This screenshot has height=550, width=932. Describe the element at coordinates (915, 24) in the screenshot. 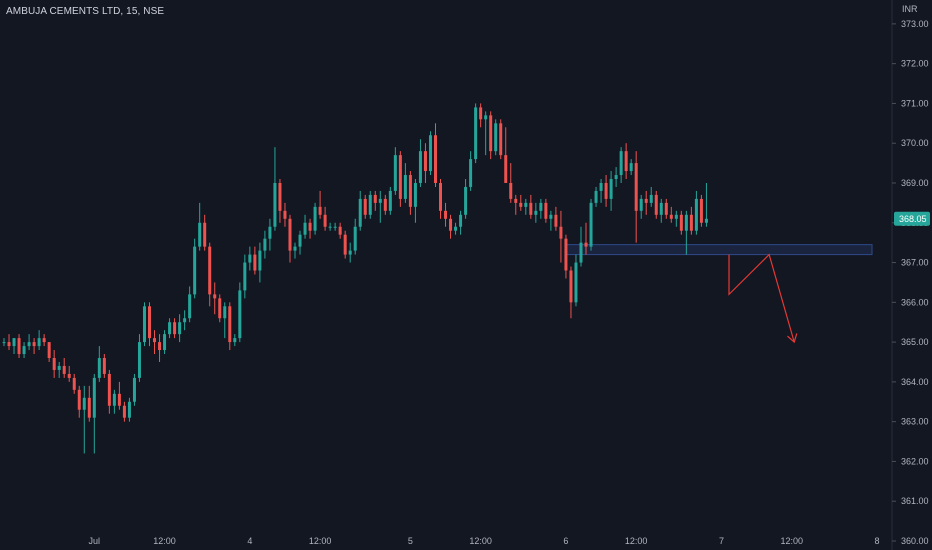

I see `price-tick-label: 373.00` at that location.